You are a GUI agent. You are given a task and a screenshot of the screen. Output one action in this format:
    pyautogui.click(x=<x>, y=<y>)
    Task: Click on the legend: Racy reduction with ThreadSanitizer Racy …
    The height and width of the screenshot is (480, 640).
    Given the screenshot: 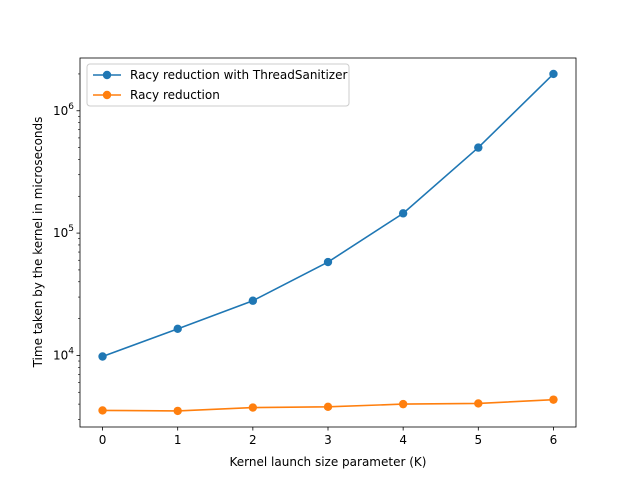 What is the action you would take?
    pyautogui.click(x=218, y=85)
    